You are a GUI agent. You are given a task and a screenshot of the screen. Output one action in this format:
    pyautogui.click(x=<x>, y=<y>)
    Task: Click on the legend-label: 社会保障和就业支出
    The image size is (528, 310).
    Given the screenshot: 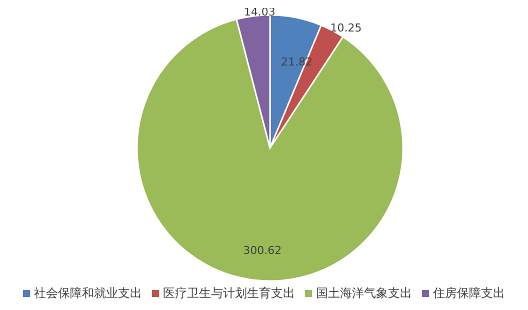 What is the action you would take?
    pyautogui.click(x=88, y=293)
    